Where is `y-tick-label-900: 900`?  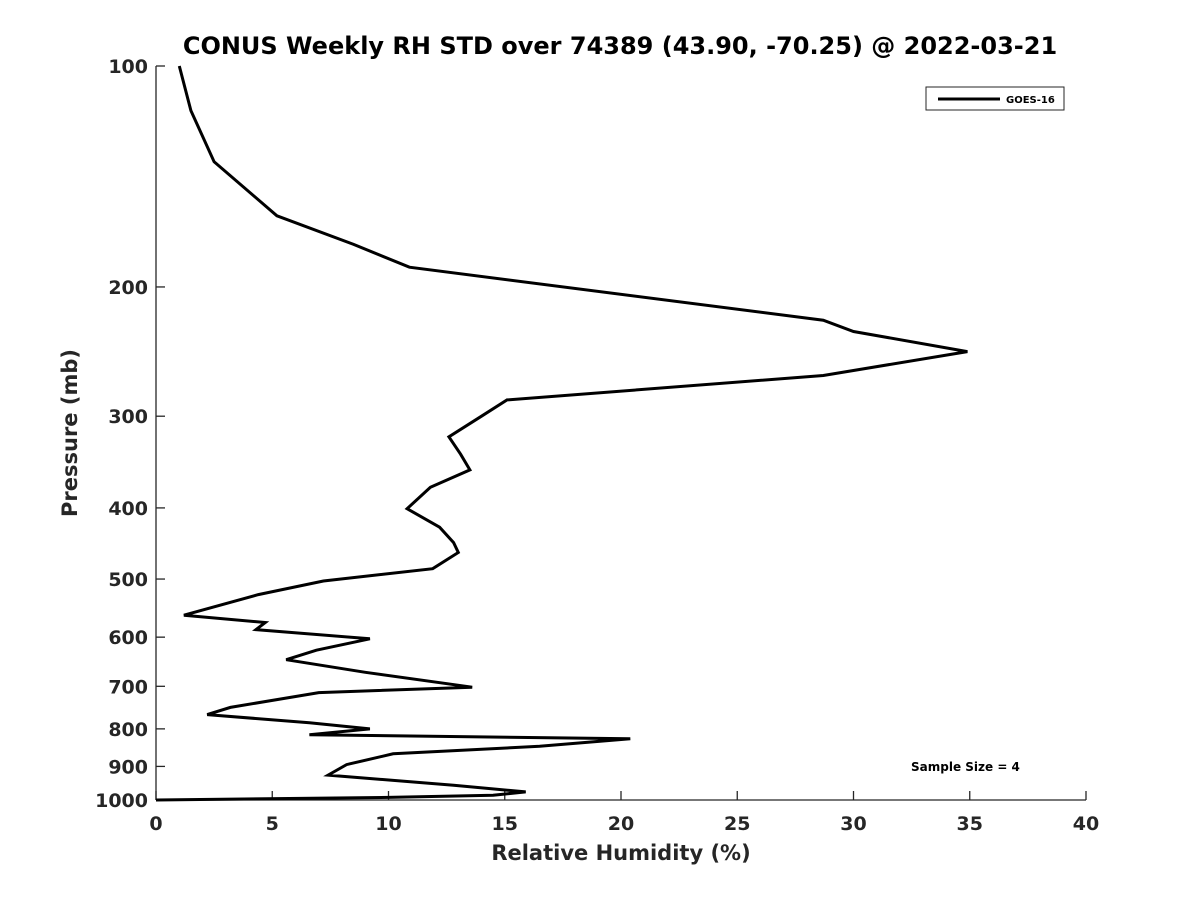 y-tick-label-900: 900 is located at coordinates (128, 767).